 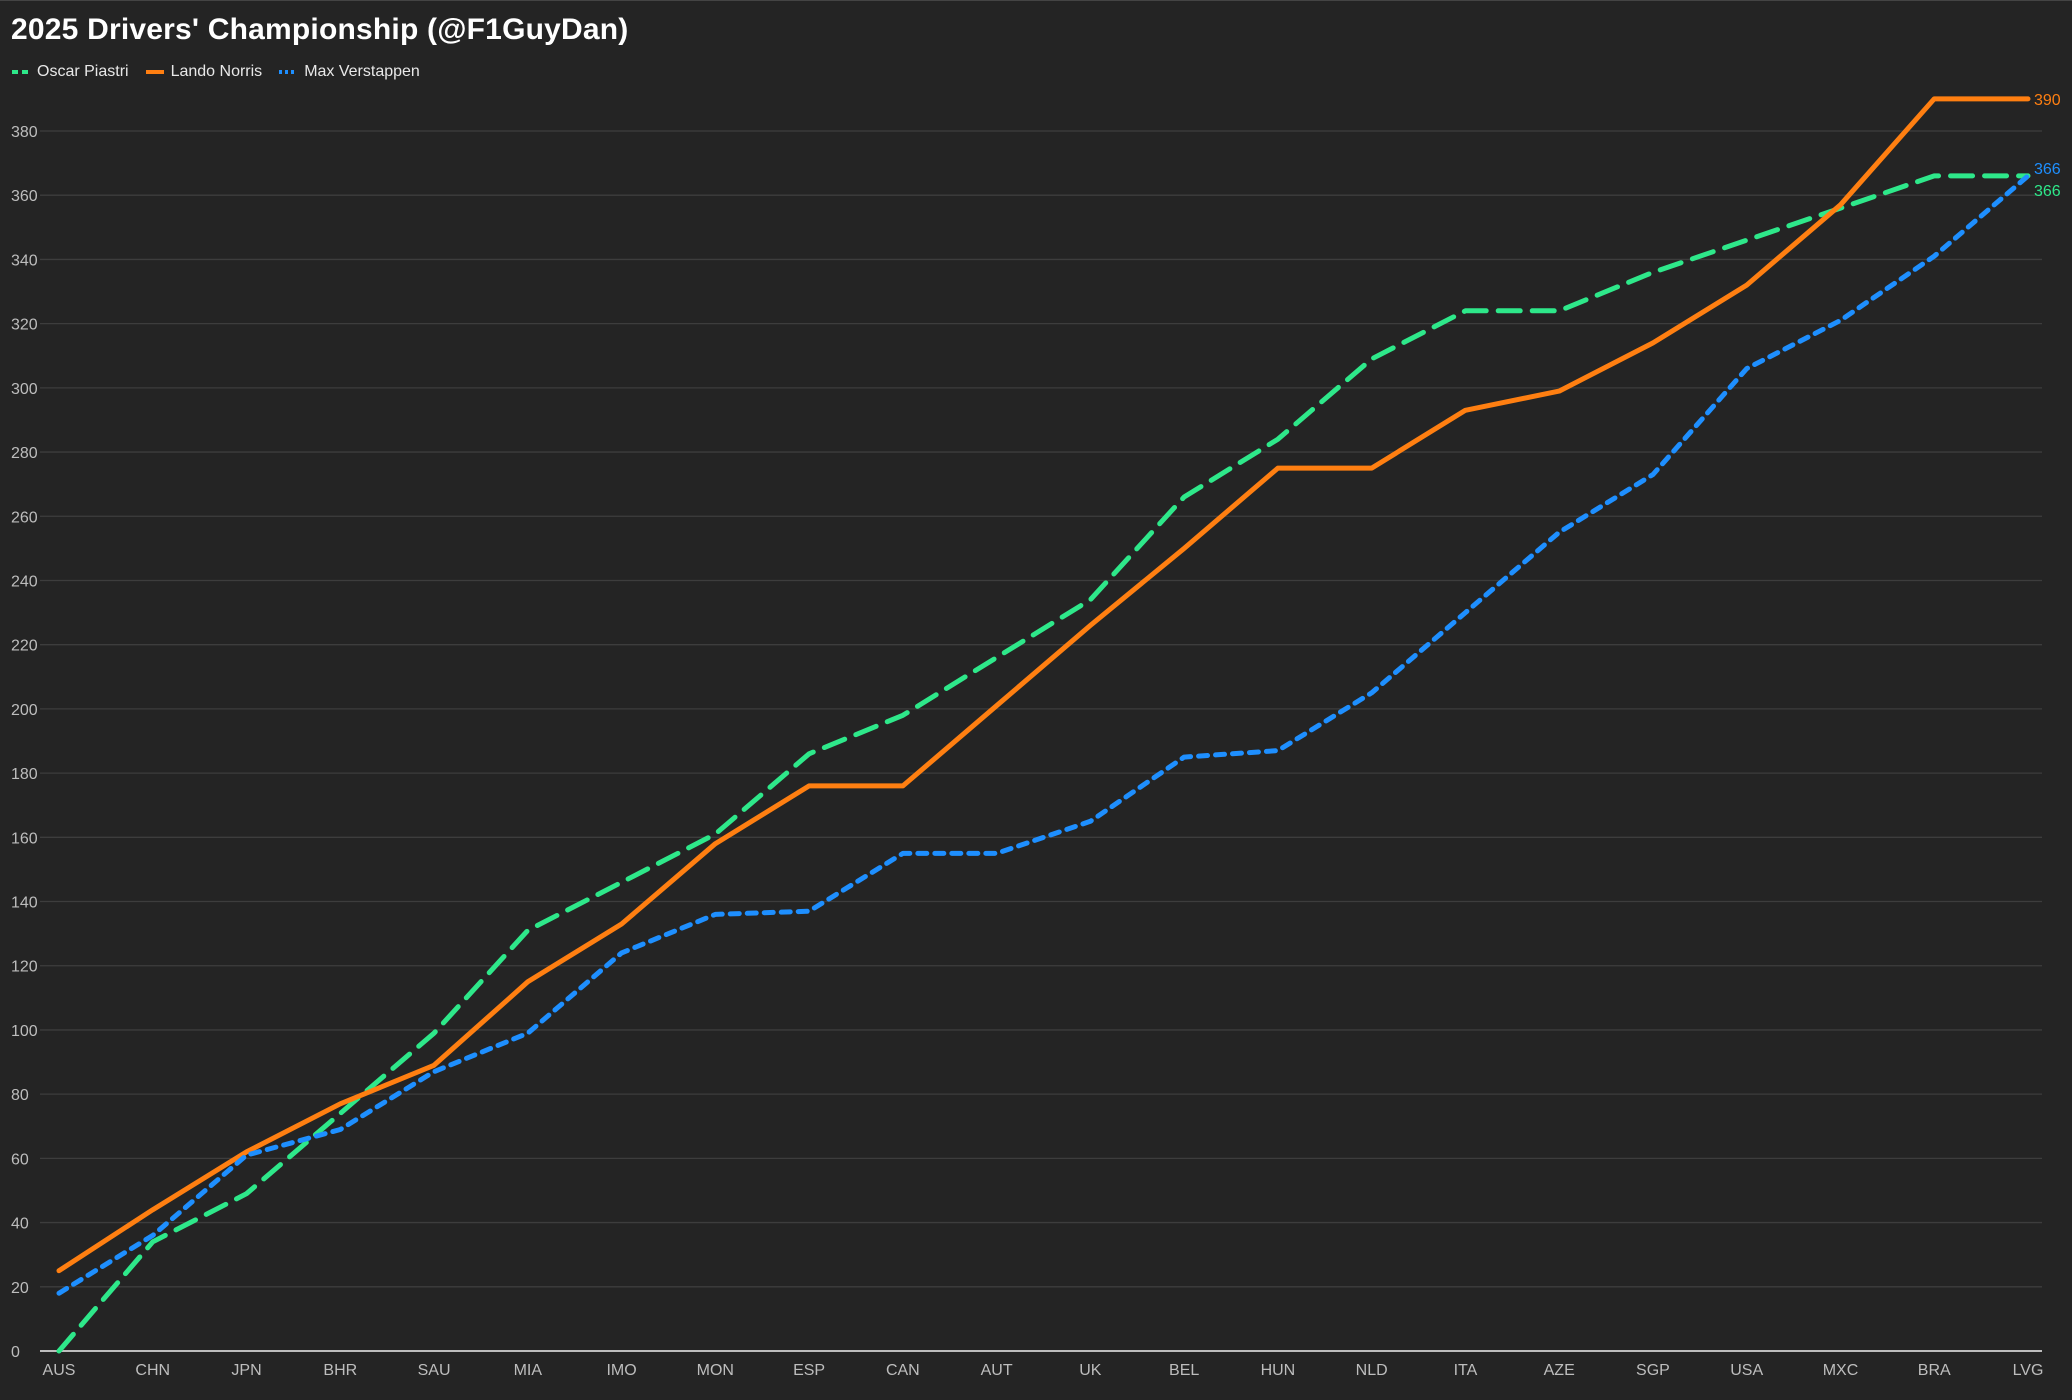 What do you see at coordinates (83, 71) in the screenshot?
I see `legend-label-piastri: Oscar Piastri` at bounding box center [83, 71].